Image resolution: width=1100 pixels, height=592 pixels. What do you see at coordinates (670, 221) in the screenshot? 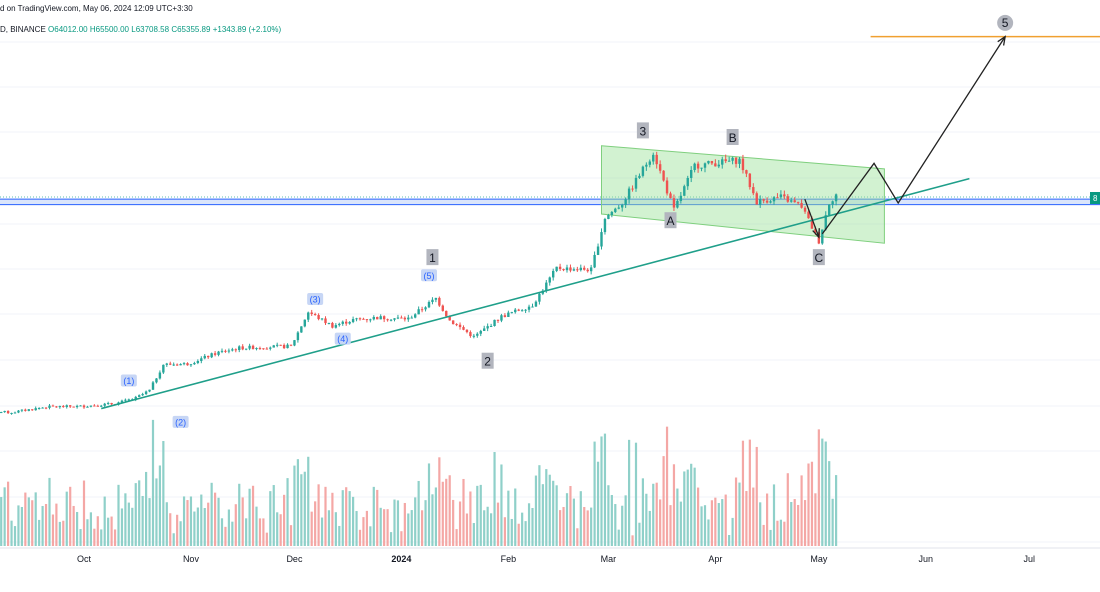
I see `wave-label: A` at bounding box center [670, 221].